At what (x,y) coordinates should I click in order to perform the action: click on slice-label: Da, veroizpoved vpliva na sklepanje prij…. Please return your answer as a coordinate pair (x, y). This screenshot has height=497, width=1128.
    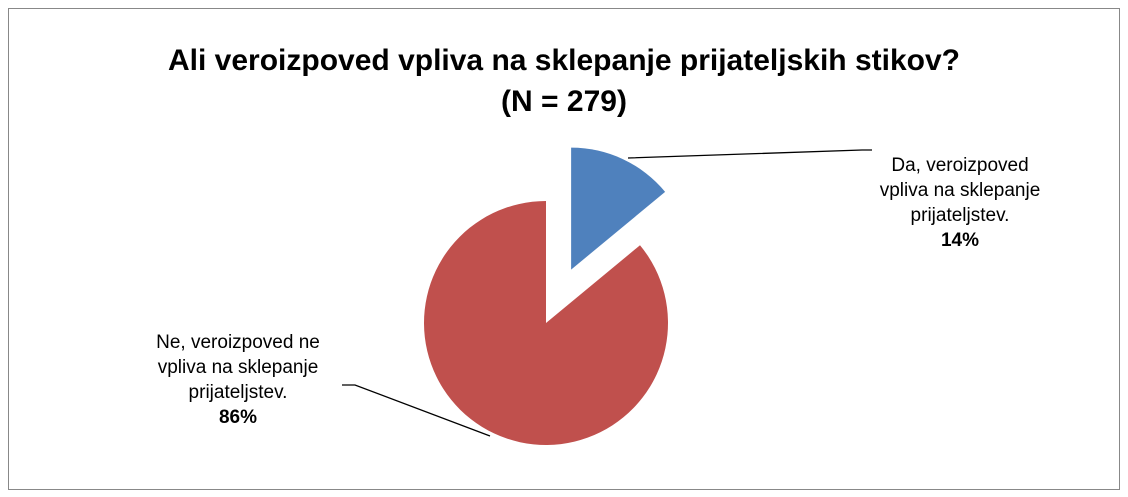
    Looking at the image, I should click on (960, 203).